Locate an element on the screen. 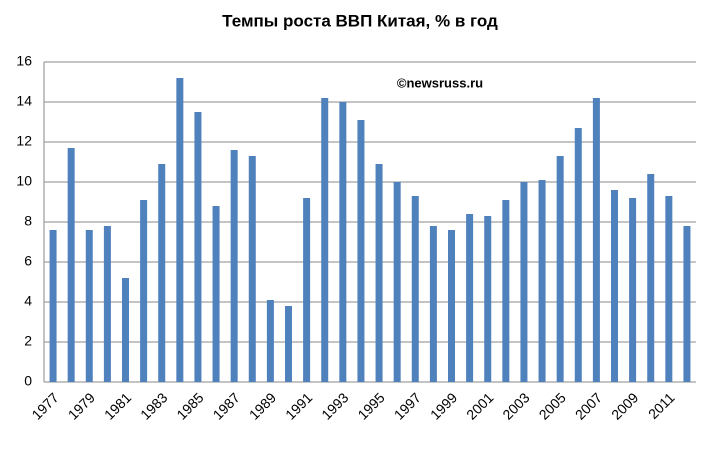 The width and height of the screenshot is (706, 449). chart-title: Темпы роста ВВП Китая, % в год is located at coordinates (360, 20).